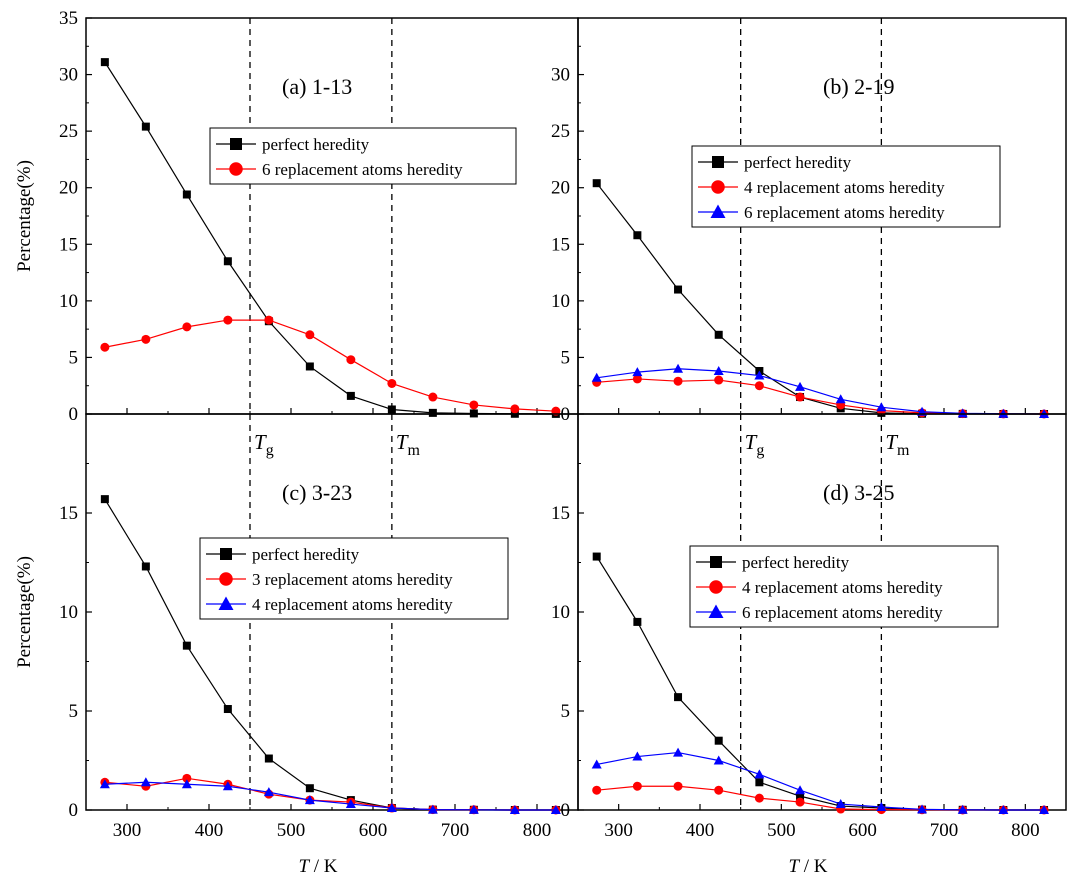 The image size is (1073, 883). Describe the element at coordinates (68, 301) in the screenshot. I see `y-tick-label: 10` at that location.